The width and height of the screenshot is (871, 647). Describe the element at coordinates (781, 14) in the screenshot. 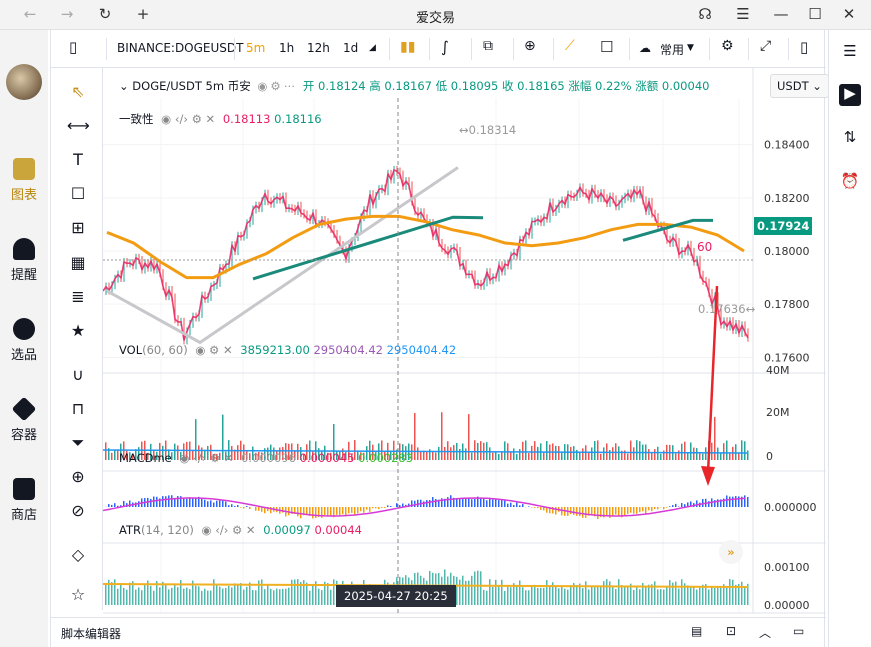

I see `minimize-icon: —` at that location.